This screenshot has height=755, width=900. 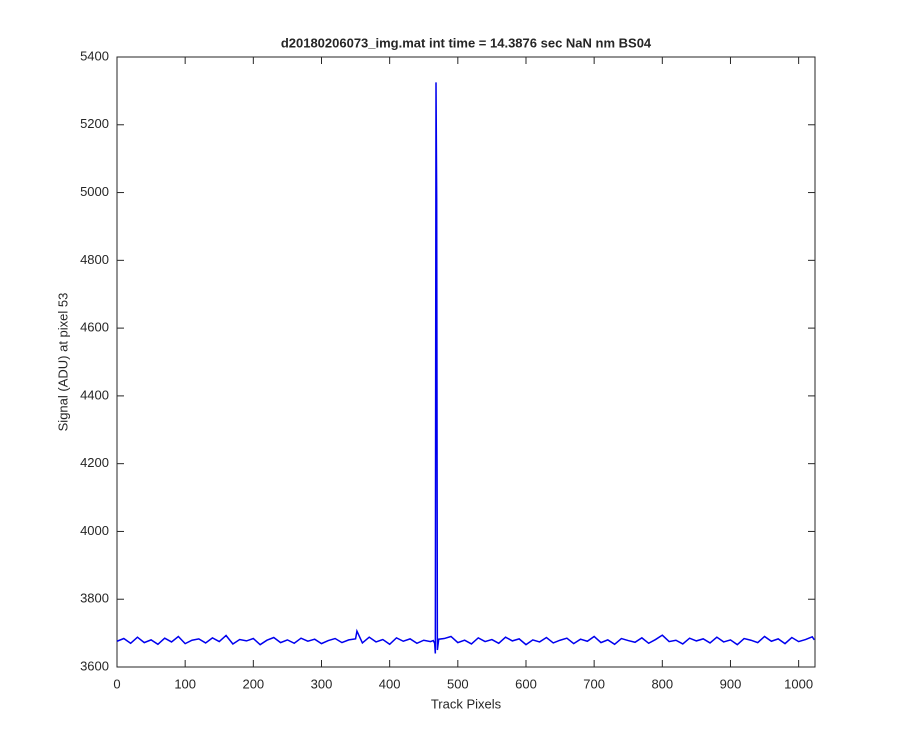 What do you see at coordinates (731, 683) in the screenshot?
I see `x-tick-label: 900` at bounding box center [731, 683].